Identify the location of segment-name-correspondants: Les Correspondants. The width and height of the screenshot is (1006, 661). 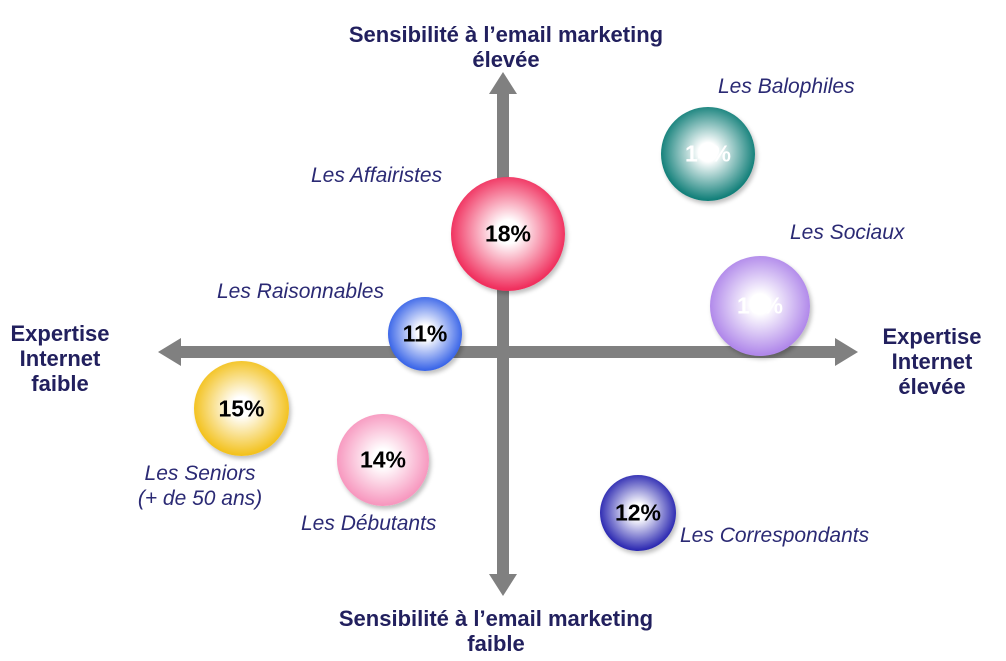
(775, 535).